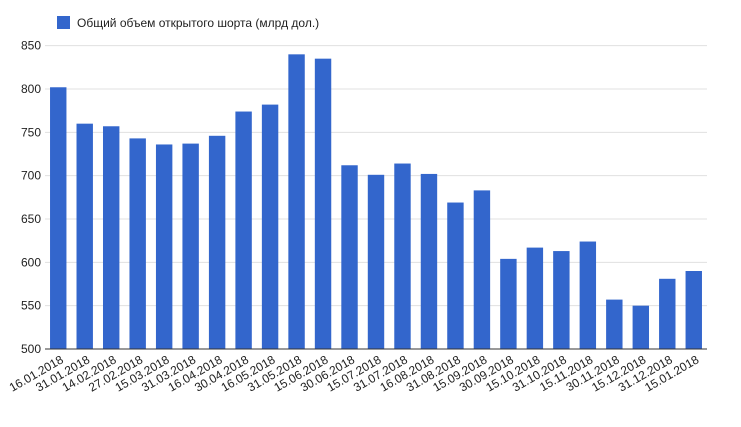 This screenshot has width=741, height=427. I want to click on y-tick-label: 650, so click(31, 219).